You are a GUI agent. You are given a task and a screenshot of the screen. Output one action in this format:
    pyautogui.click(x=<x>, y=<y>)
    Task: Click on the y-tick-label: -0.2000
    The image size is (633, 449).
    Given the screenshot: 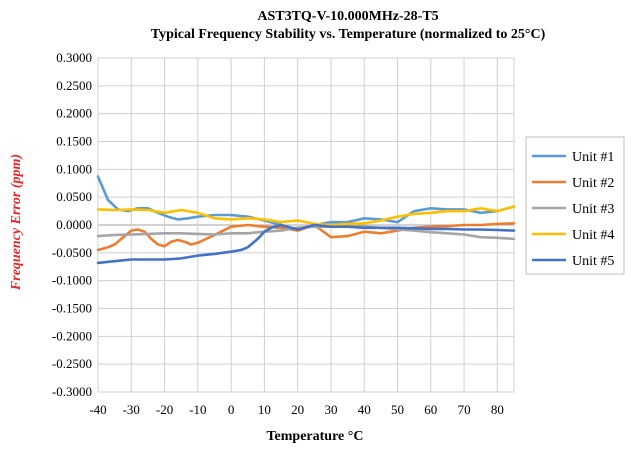 What is the action you would take?
    pyautogui.click(x=72, y=335)
    